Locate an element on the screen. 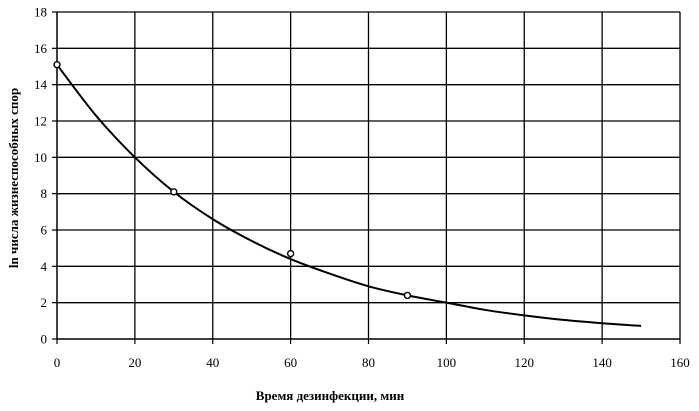 The width and height of the screenshot is (699, 411). y-tick-label-6: 6 is located at coordinates (44, 230).